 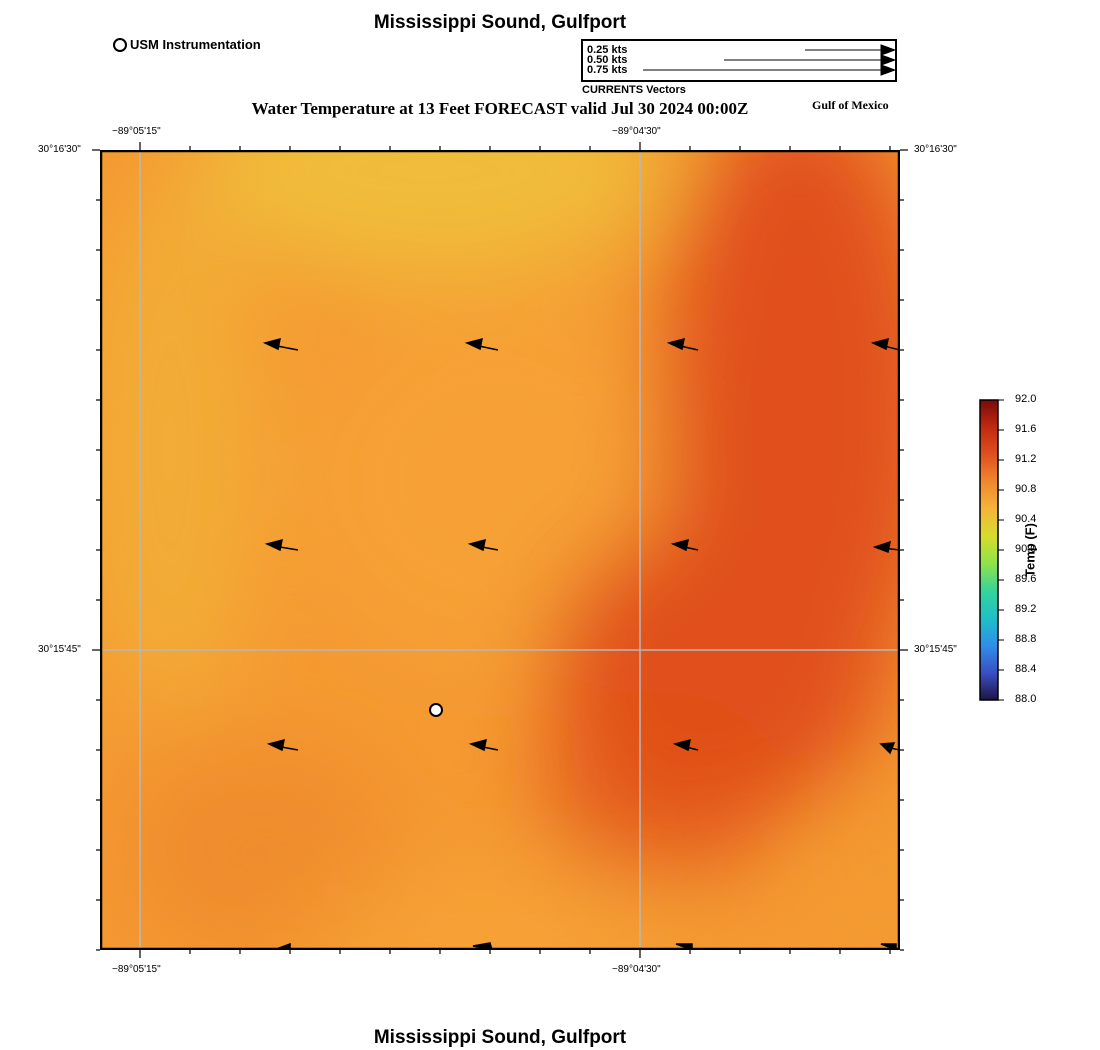 What do you see at coordinates (1026, 639) in the screenshot?
I see `colorbar-tick-label: 88.8` at bounding box center [1026, 639].